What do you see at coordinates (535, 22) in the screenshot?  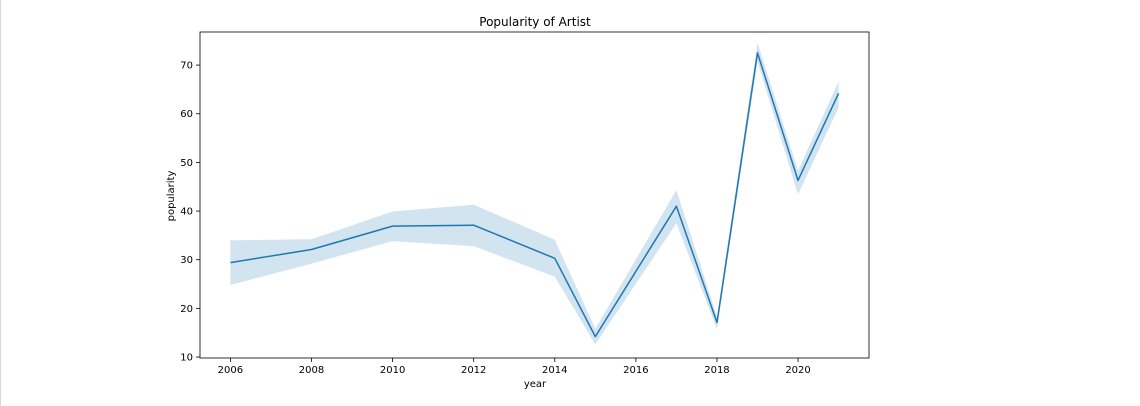 I see `chart-title: Popularity of Artist` at bounding box center [535, 22].